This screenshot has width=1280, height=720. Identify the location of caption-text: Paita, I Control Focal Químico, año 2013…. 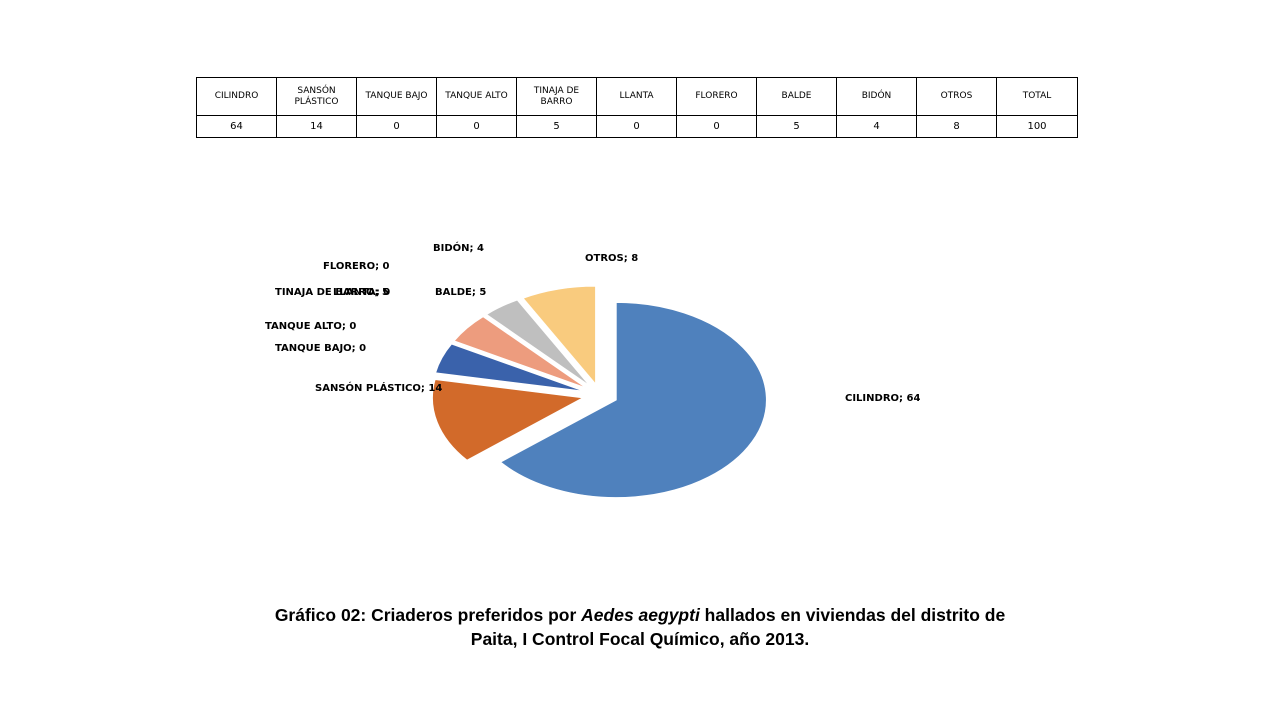
(640, 639).